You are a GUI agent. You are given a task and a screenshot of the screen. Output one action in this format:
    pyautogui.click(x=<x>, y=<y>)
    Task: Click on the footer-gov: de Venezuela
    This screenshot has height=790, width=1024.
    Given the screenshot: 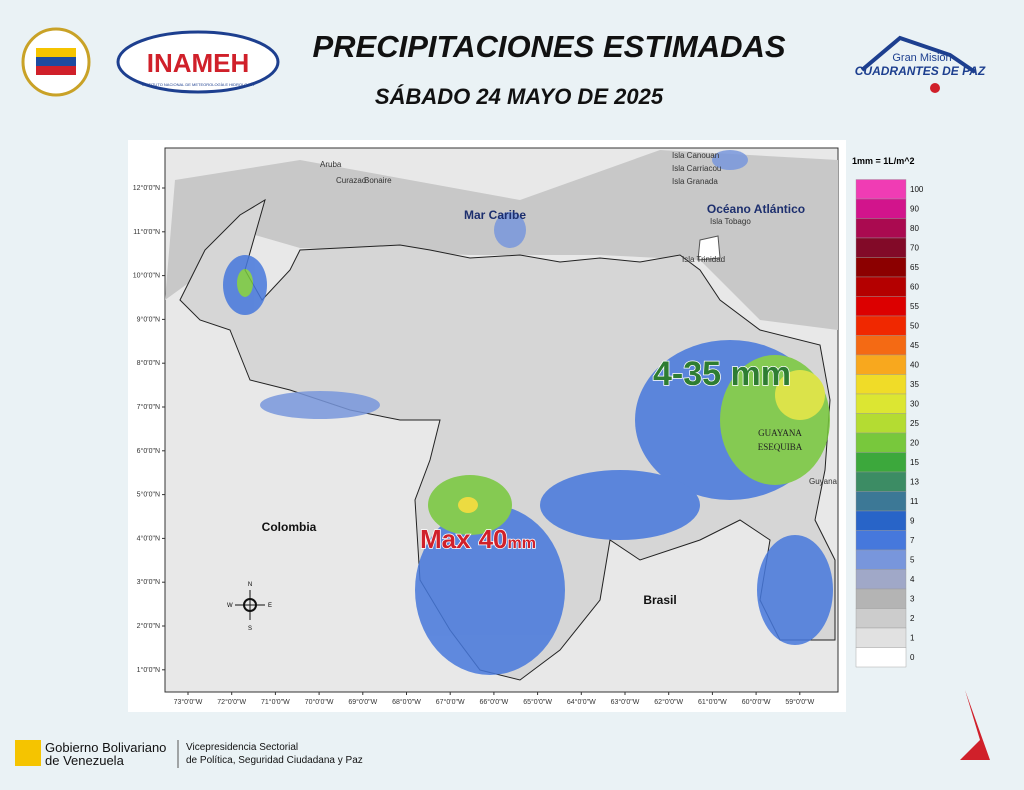 What is the action you would take?
    pyautogui.click(x=85, y=760)
    